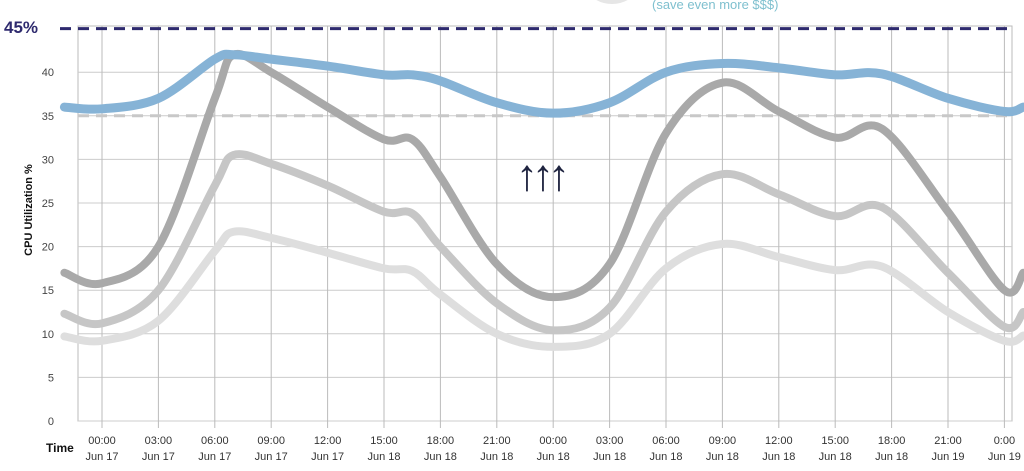  Describe the element at coordinates (48, 117) in the screenshot. I see `y-tick-label: 35` at that location.